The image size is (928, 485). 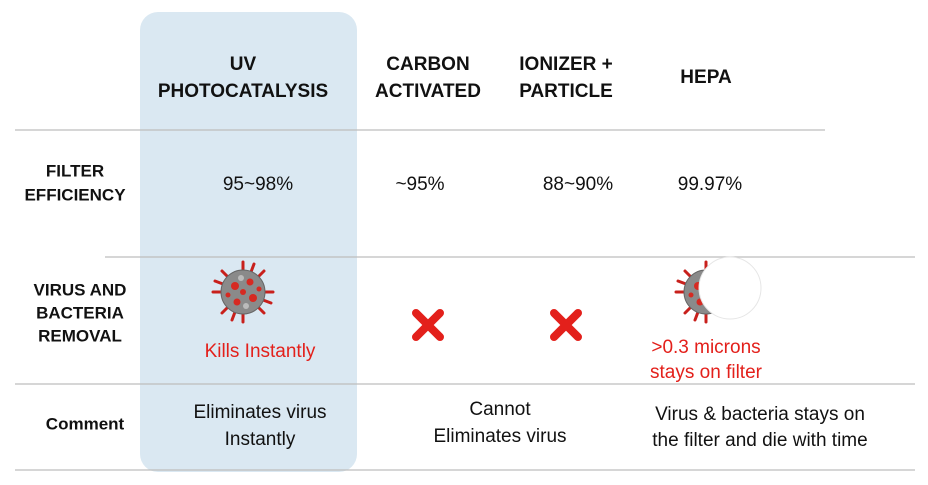 I want to click on efficiency-value: 99.97%, so click(x=710, y=184).